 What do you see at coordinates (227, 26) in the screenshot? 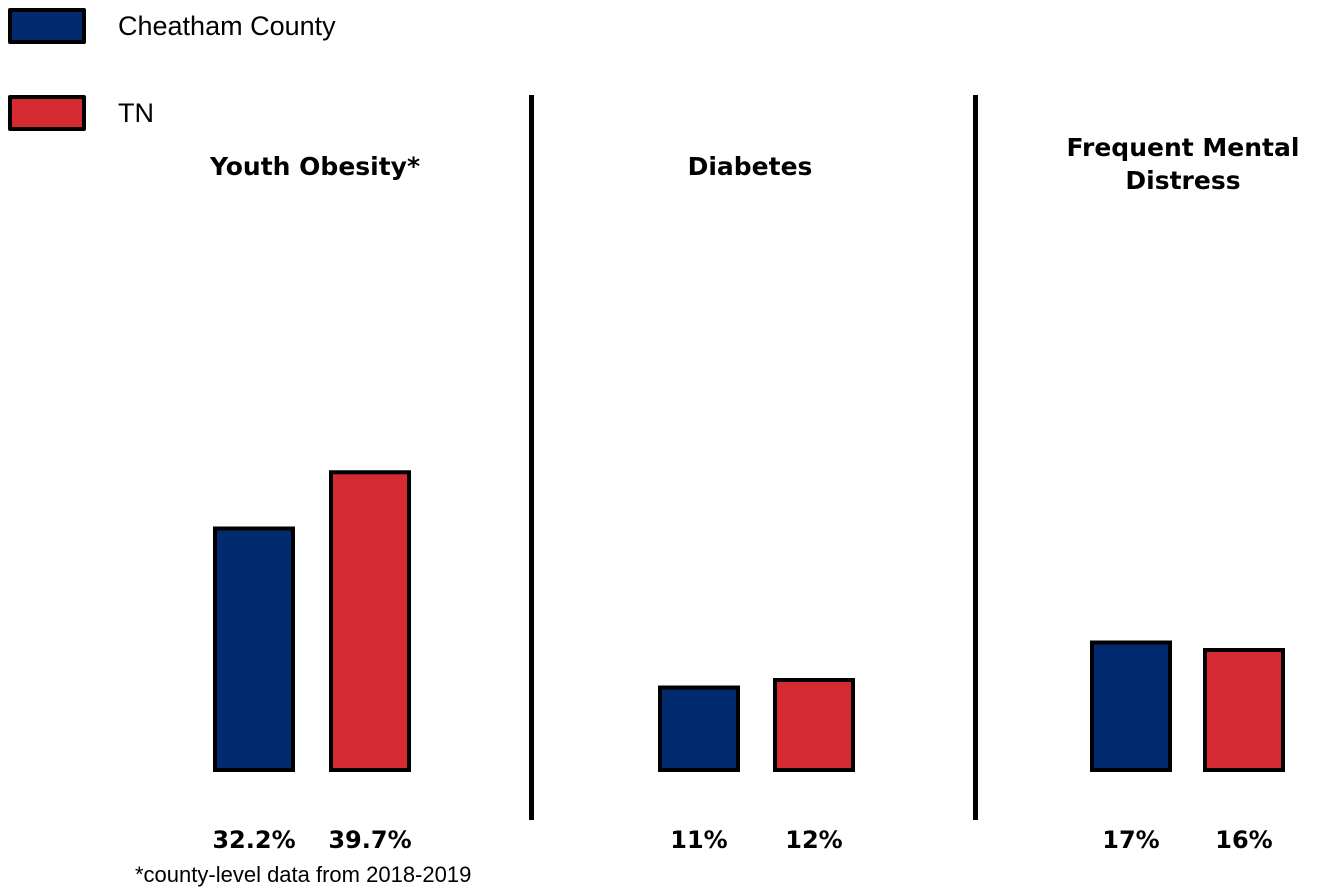
I see `legend-label-cheatham-county: Cheatham County` at bounding box center [227, 26].